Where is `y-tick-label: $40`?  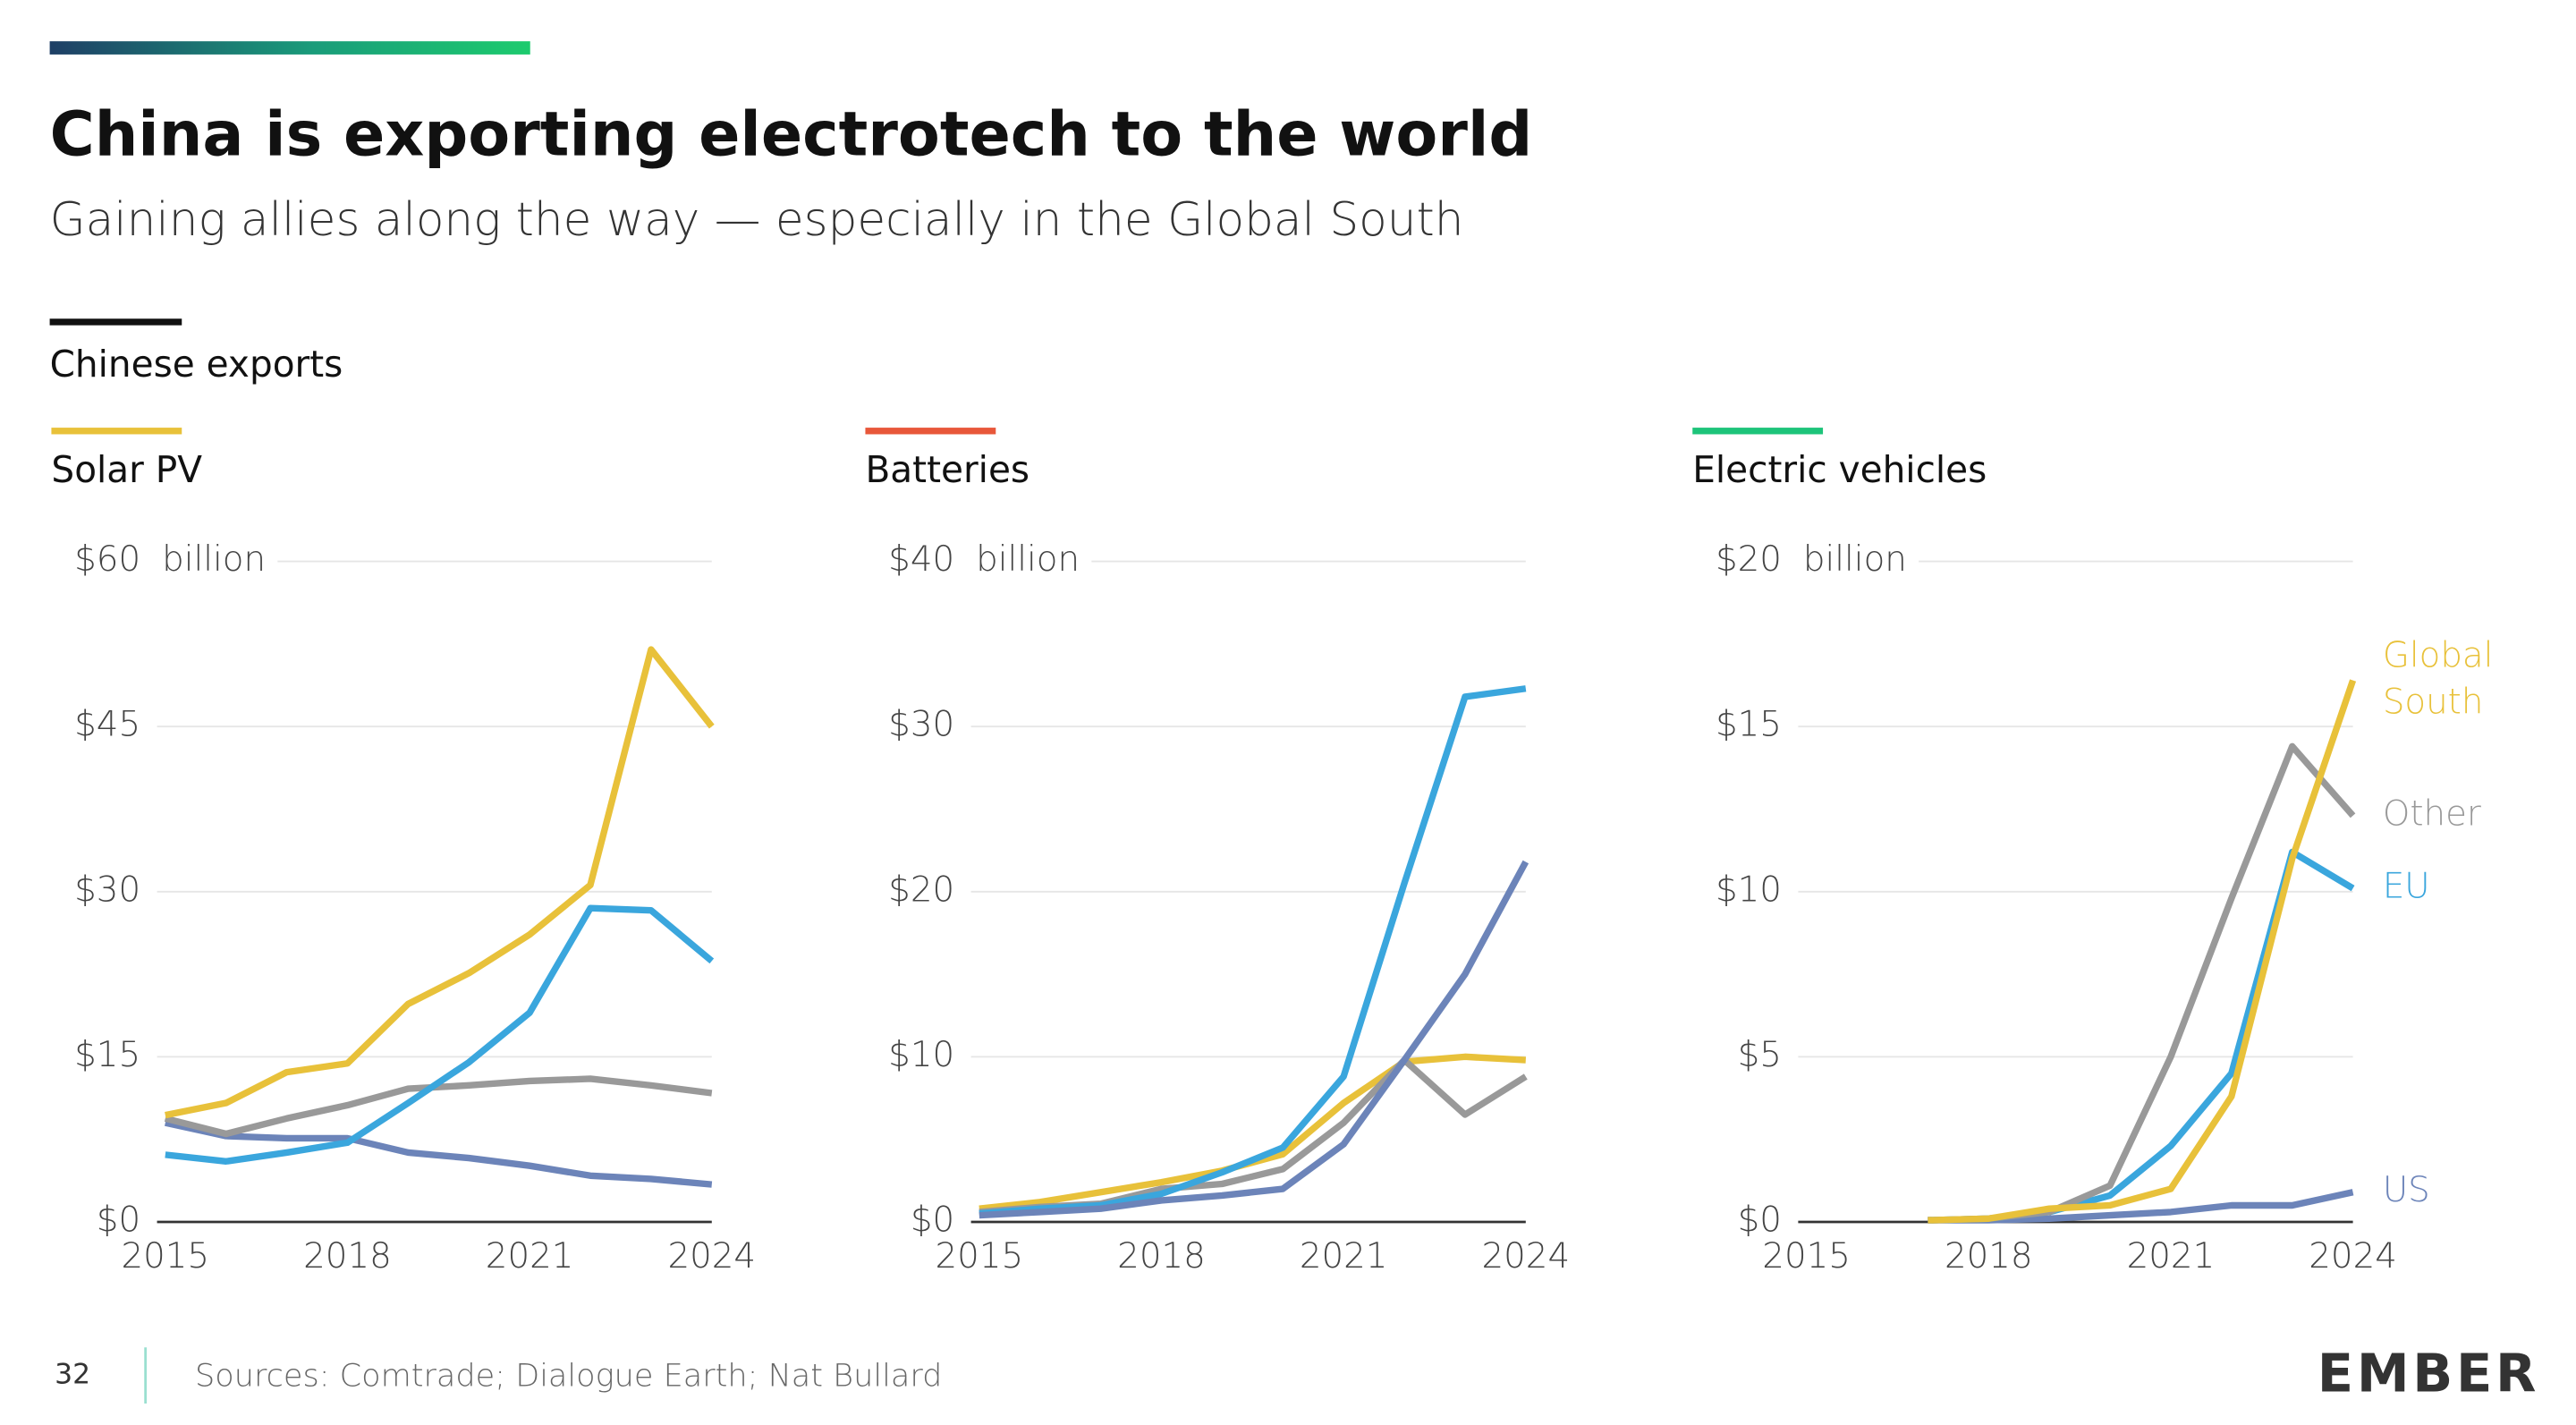
y-tick-label: $40 is located at coordinates (921, 559).